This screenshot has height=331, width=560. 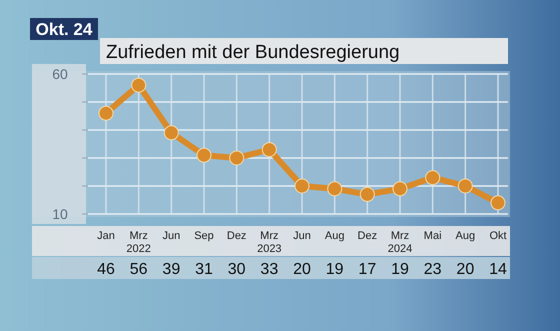 I want to click on x-tick-label: Jan, so click(x=106, y=236).